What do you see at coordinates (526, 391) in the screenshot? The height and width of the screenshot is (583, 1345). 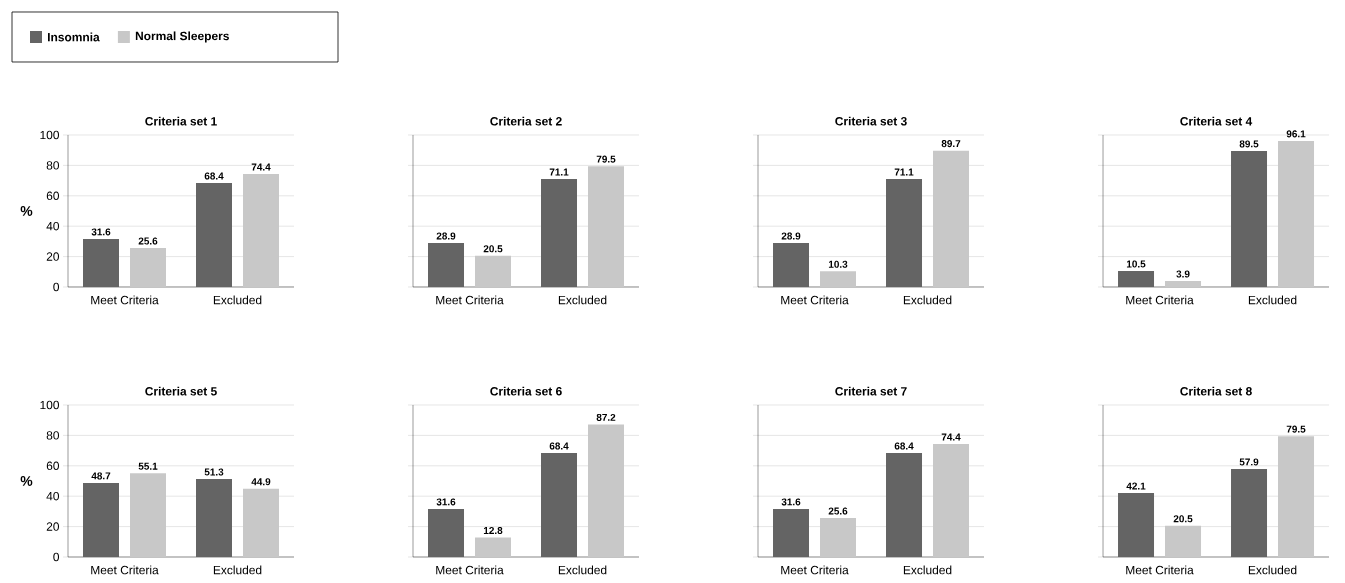 I see `chart-title: Criteria set 6` at bounding box center [526, 391].